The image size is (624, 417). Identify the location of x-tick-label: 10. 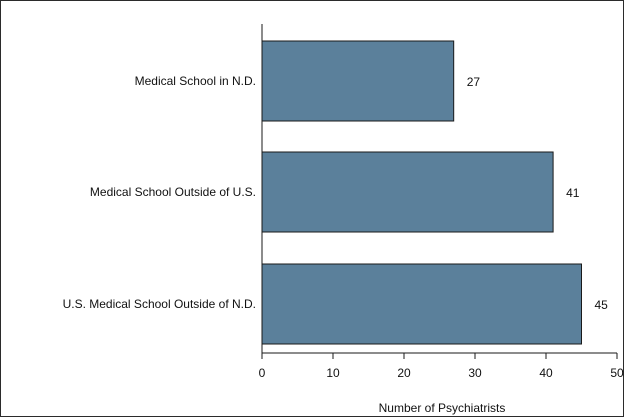
(333, 373).